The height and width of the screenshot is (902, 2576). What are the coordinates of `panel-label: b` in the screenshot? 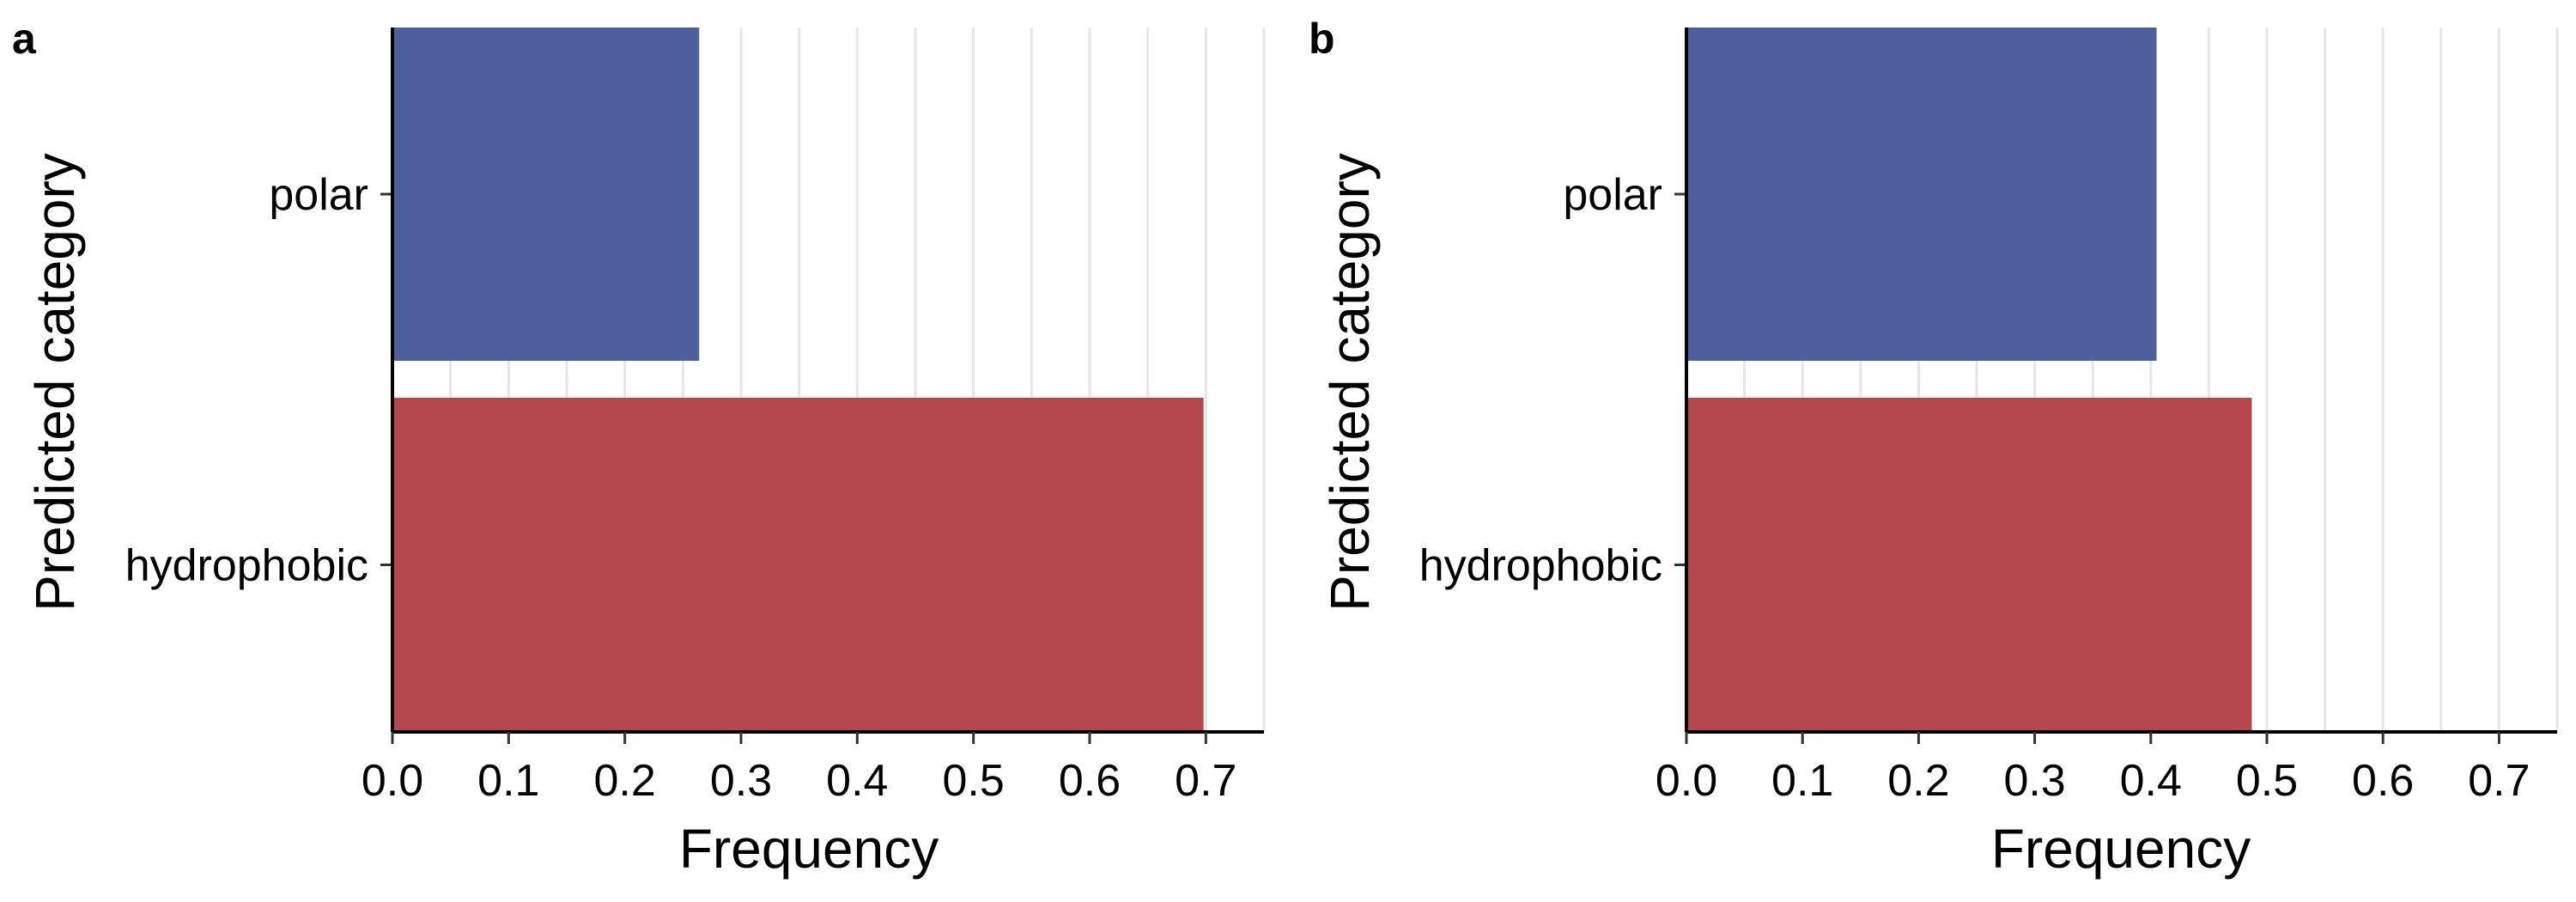 It's located at (1322, 39).